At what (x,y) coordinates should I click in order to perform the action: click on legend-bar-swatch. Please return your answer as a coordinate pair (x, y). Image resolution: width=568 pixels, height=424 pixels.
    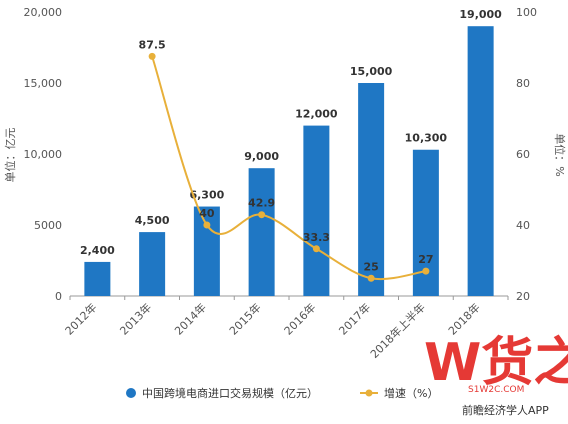
    Looking at the image, I should click on (131, 393).